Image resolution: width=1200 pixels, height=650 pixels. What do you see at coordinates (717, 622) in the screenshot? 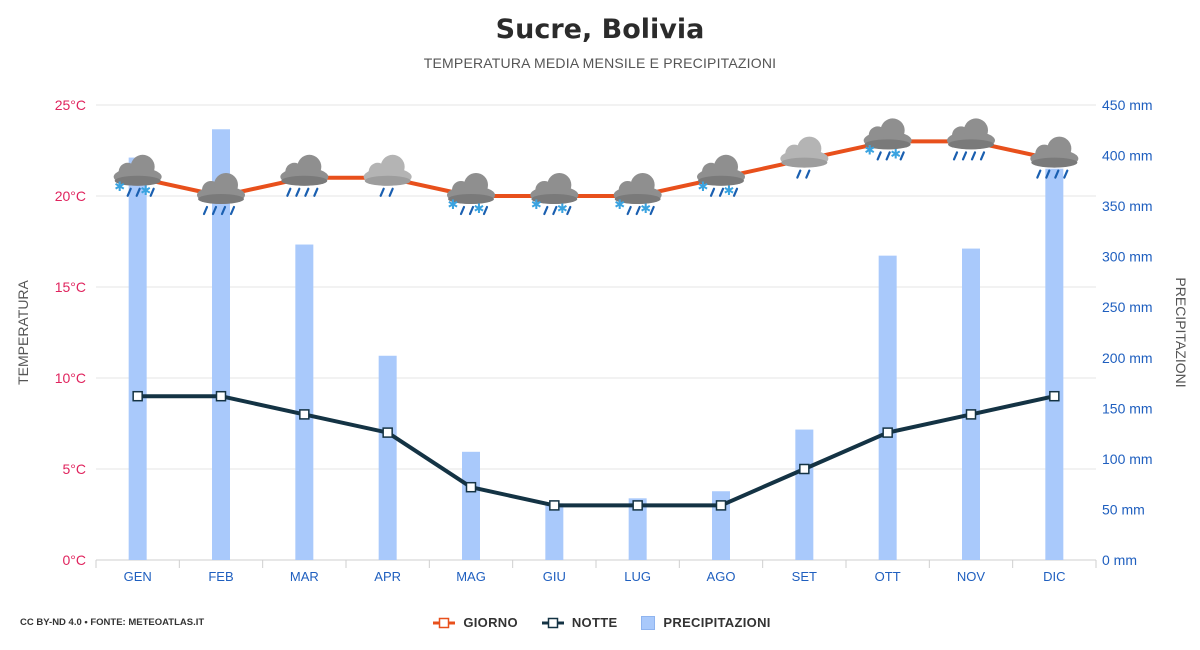
I see `legend-precip-label: PRECIPITAZIONI` at bounding box center [717, 622].